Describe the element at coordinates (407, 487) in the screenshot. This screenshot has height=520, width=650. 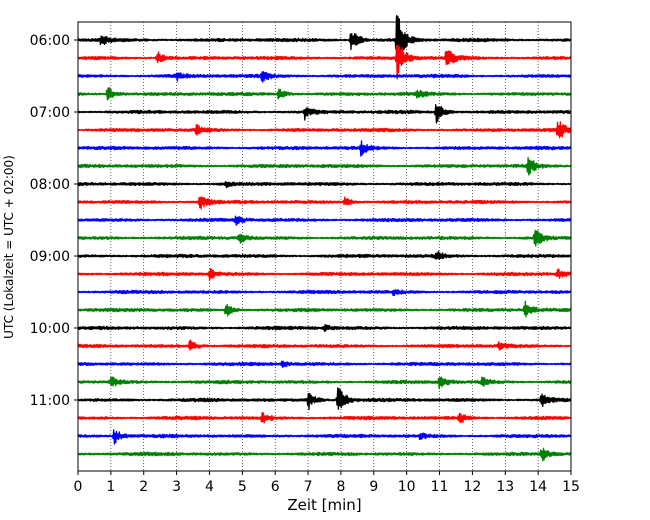
I see `x-tick-label: 10` at that location.